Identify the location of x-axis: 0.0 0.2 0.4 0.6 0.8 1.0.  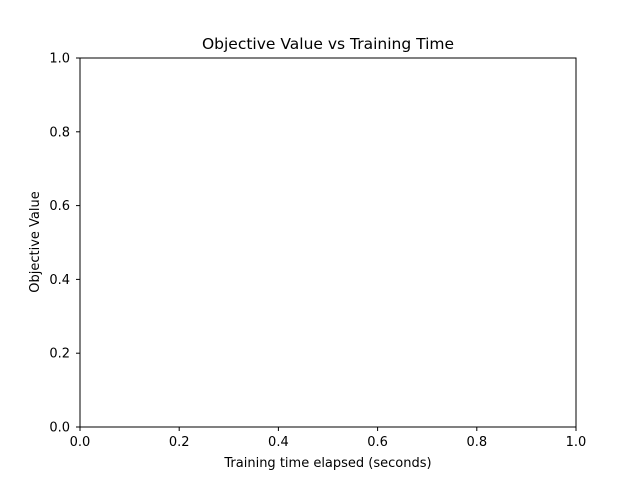
(328, 438).